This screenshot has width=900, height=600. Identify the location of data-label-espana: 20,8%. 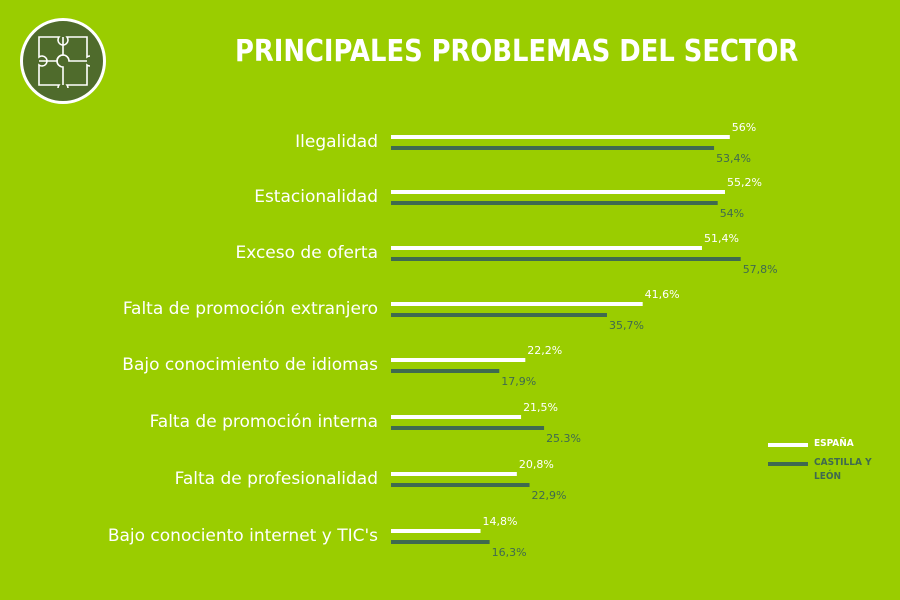
(536, 464).